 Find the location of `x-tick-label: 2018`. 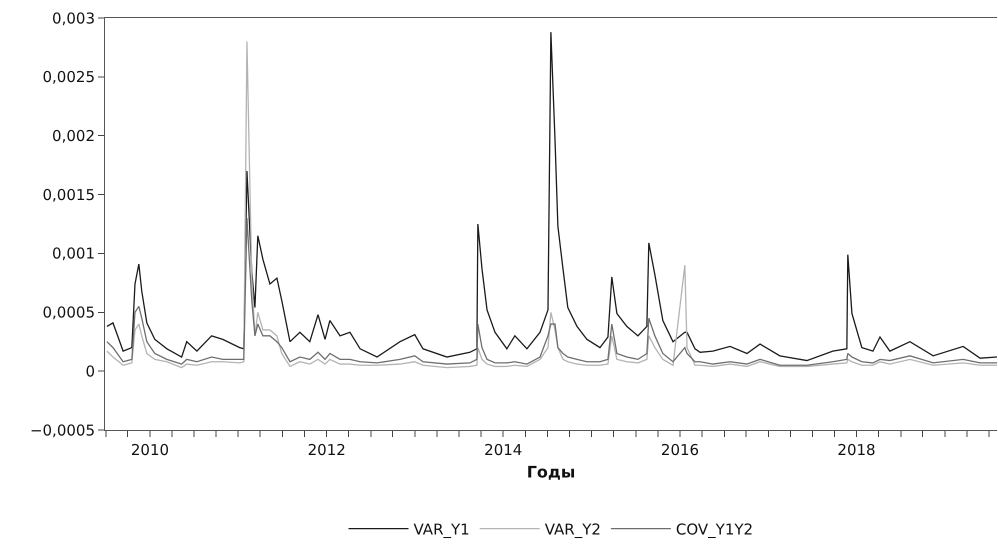

x-tick-label: 2018 is located at coordinates (856, 450).